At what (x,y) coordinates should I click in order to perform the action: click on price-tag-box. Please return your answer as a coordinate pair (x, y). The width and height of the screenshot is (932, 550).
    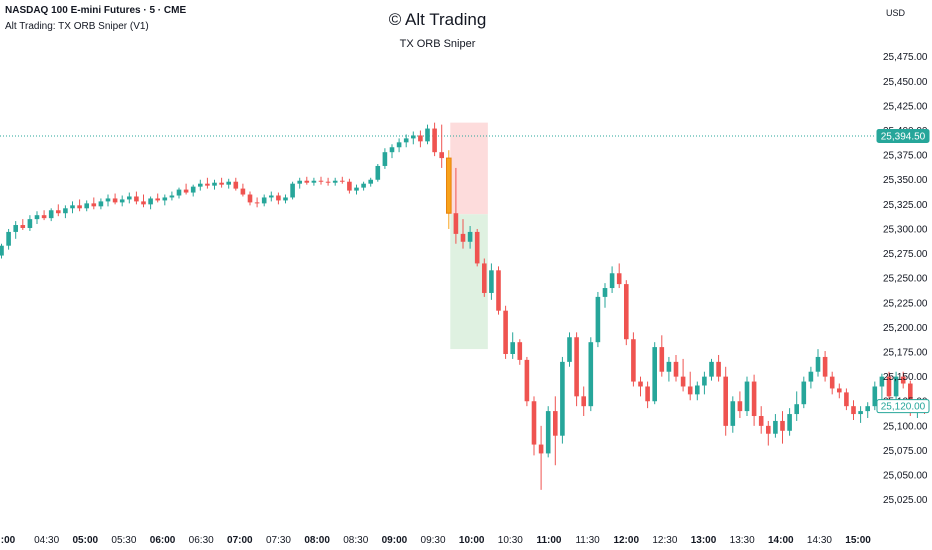
    Looking at the image, I should click on (903, 406).